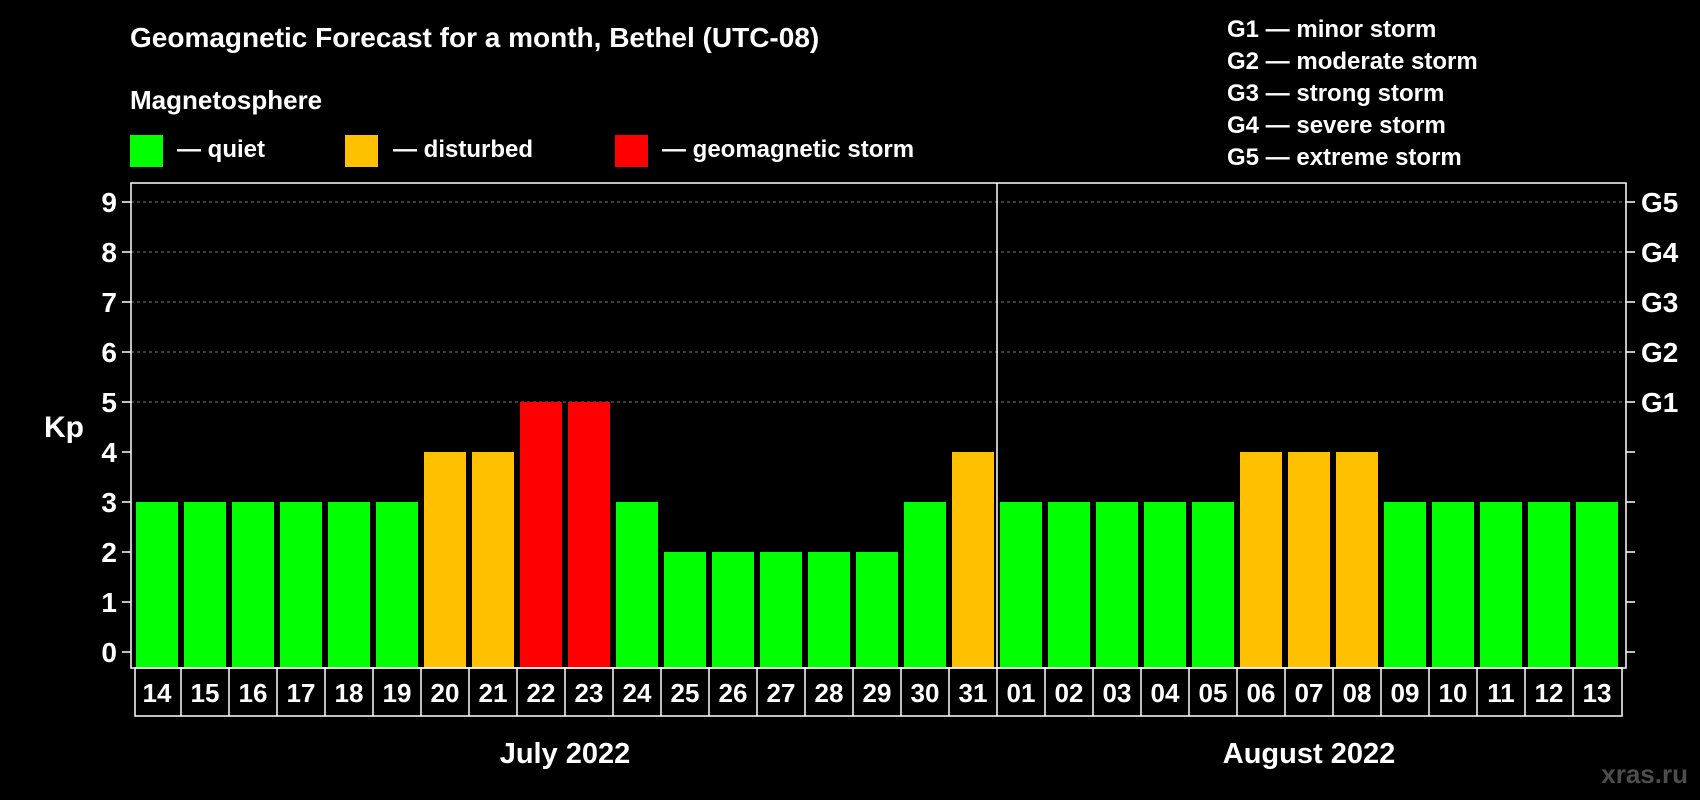 This screenshot has height=800, width=1700. Describe the element at coordinates (205, 693) in the screenshot. I see `x-tick-label: 15` at that location.